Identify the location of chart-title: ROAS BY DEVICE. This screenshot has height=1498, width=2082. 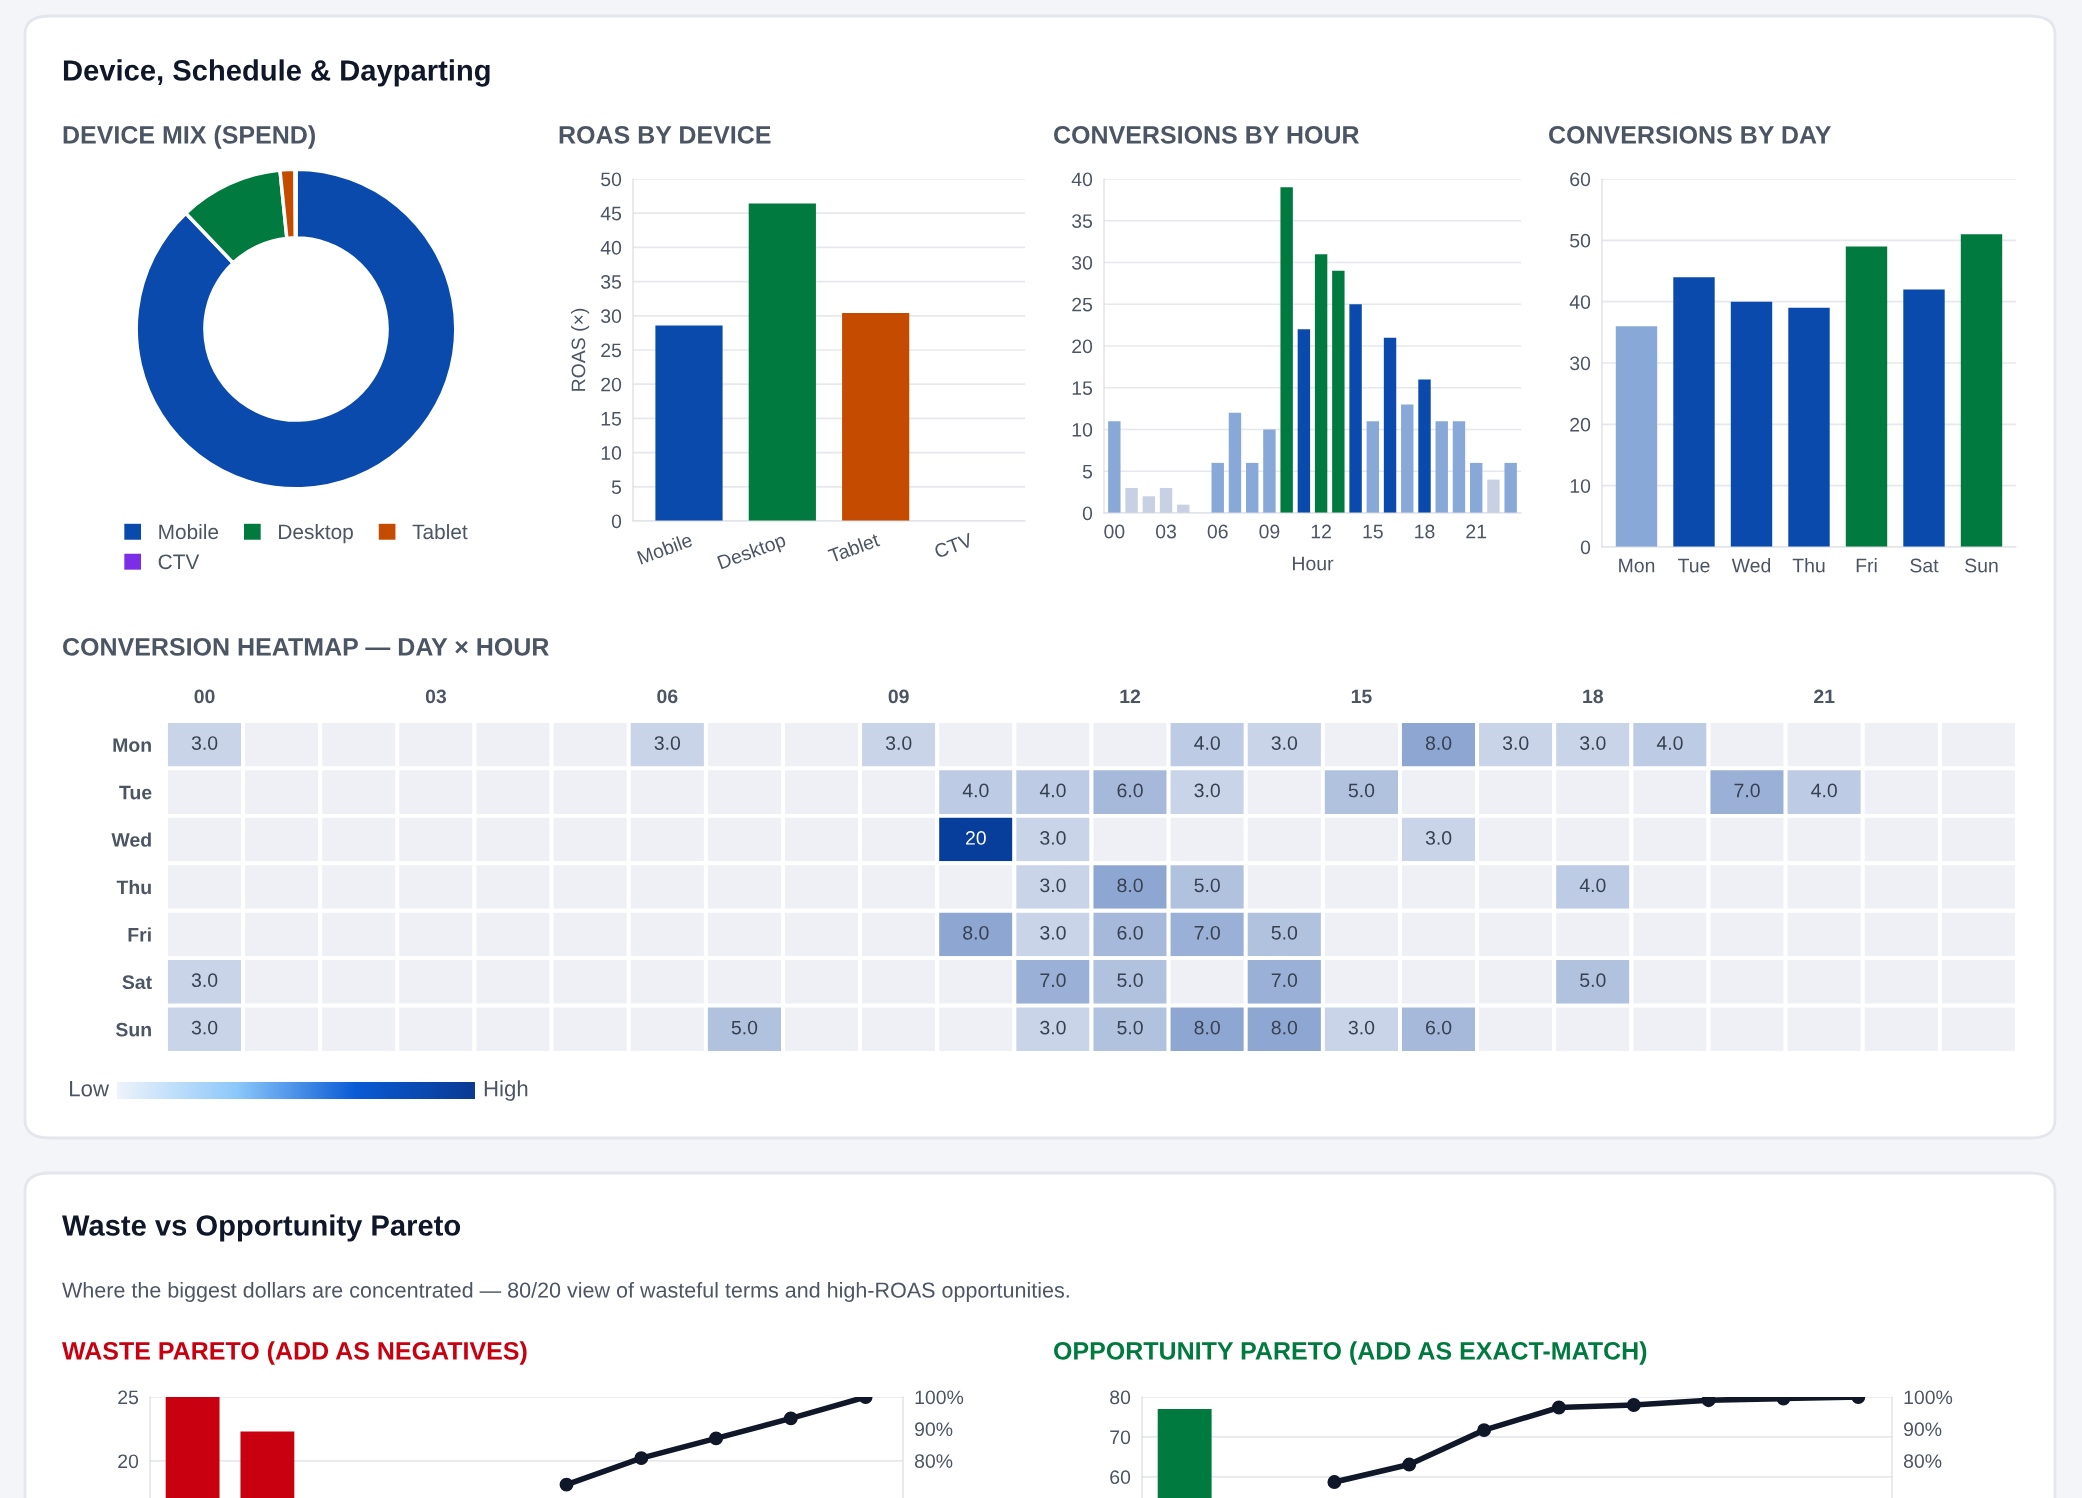
(665, 135).